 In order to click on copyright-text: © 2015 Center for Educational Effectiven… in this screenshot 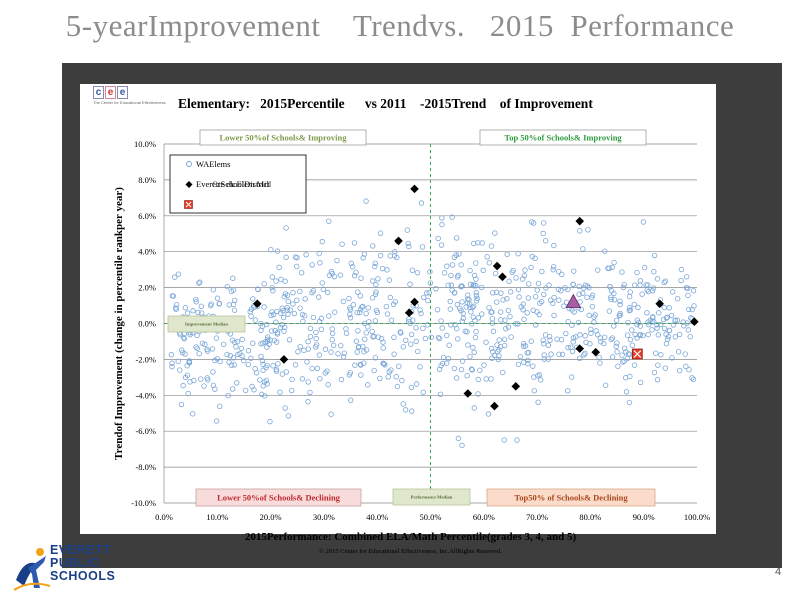, I will do `click(410, 551)`.